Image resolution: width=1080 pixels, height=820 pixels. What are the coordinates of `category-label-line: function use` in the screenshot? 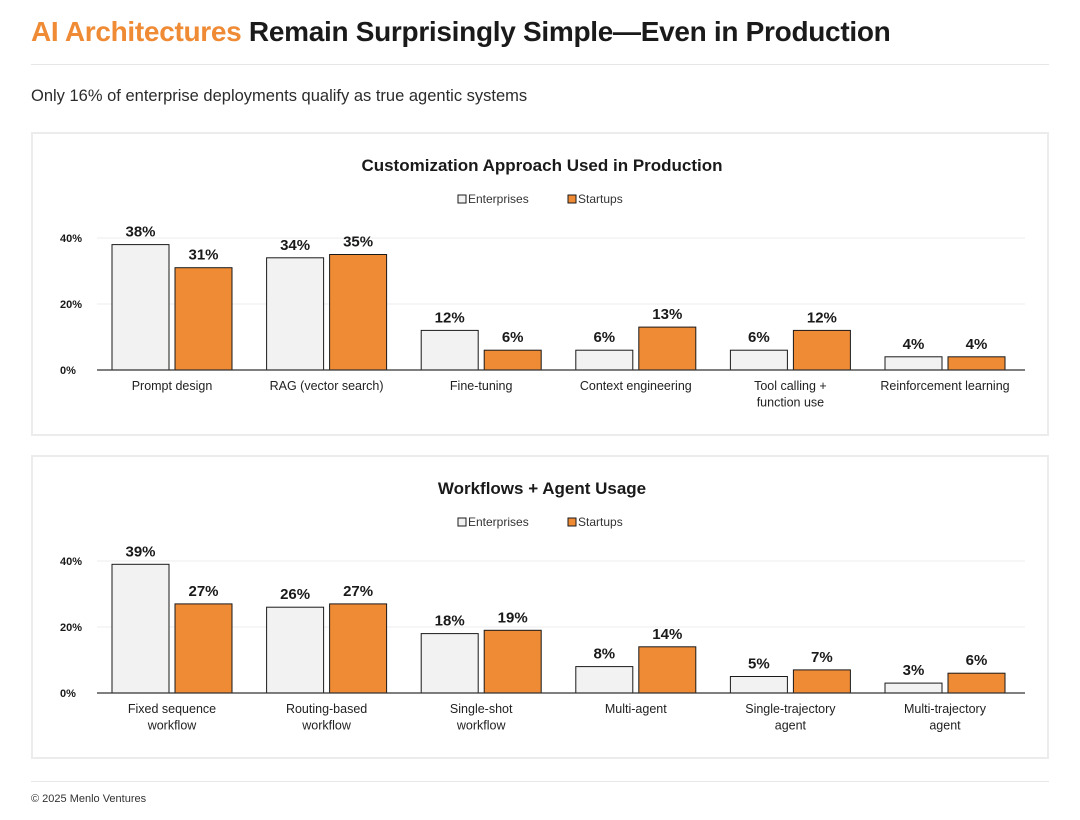 It's located at (790, 403).